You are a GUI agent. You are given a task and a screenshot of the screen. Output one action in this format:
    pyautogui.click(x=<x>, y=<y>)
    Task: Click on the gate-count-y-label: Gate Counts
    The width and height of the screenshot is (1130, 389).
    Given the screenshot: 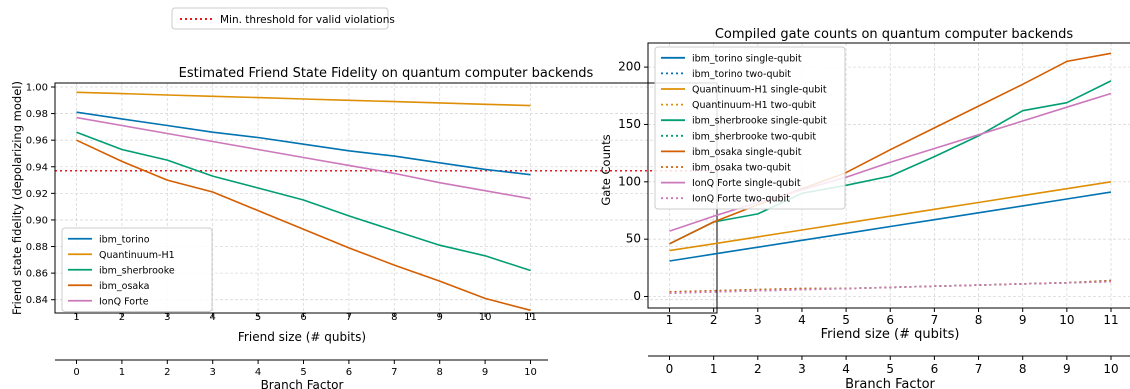 What is the action you would take?
    pyautogui.click(x=606, y=169)
    